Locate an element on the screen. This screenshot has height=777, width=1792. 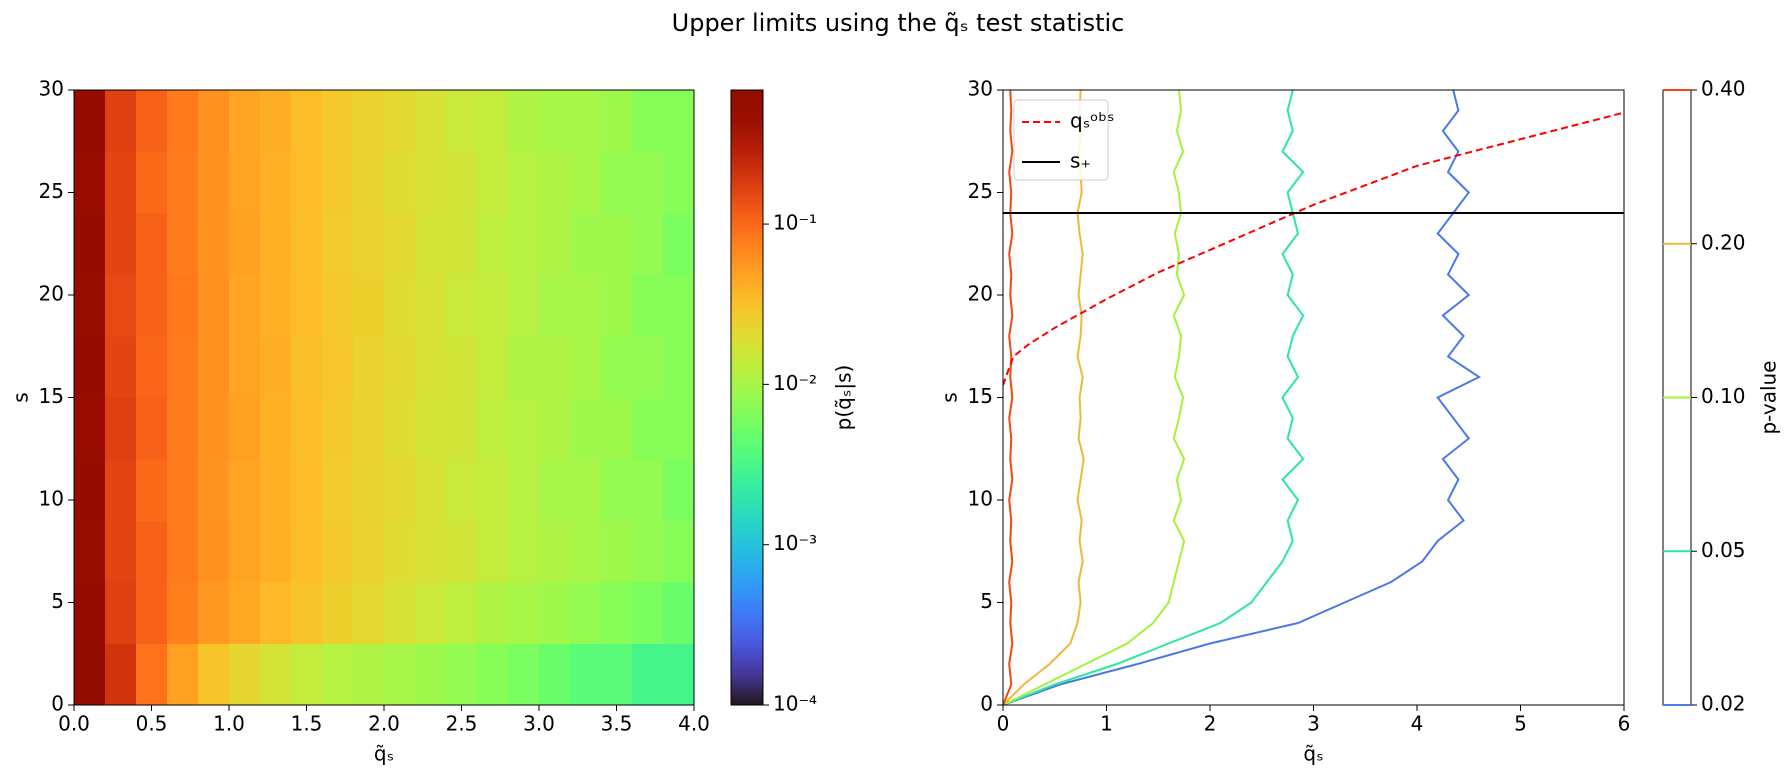
x-tick-label: 2 is located at coordinates (1210, 724).